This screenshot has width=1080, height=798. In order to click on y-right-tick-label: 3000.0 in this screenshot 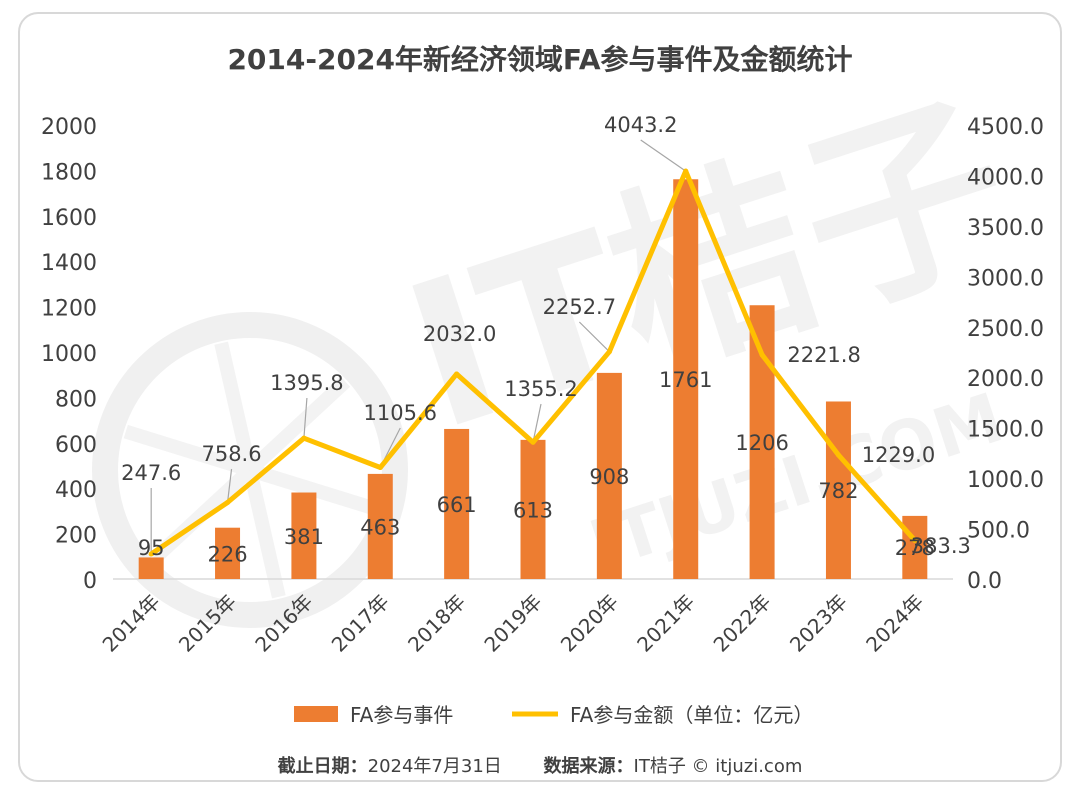, I will do `click(1005, 278)`.